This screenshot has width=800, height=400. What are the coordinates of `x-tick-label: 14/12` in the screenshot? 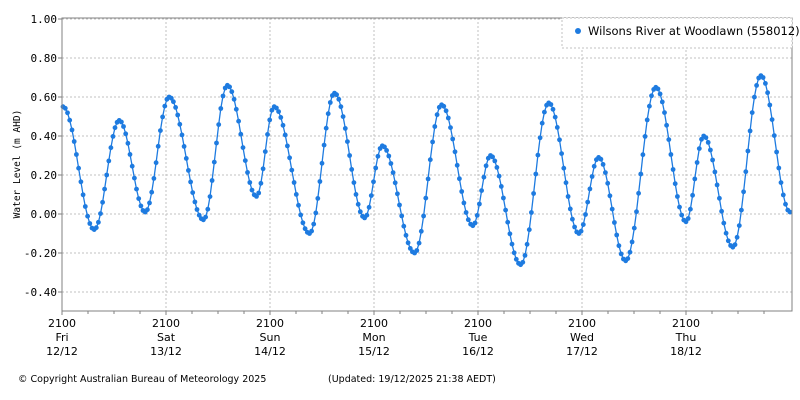 It's located at (270, 351).